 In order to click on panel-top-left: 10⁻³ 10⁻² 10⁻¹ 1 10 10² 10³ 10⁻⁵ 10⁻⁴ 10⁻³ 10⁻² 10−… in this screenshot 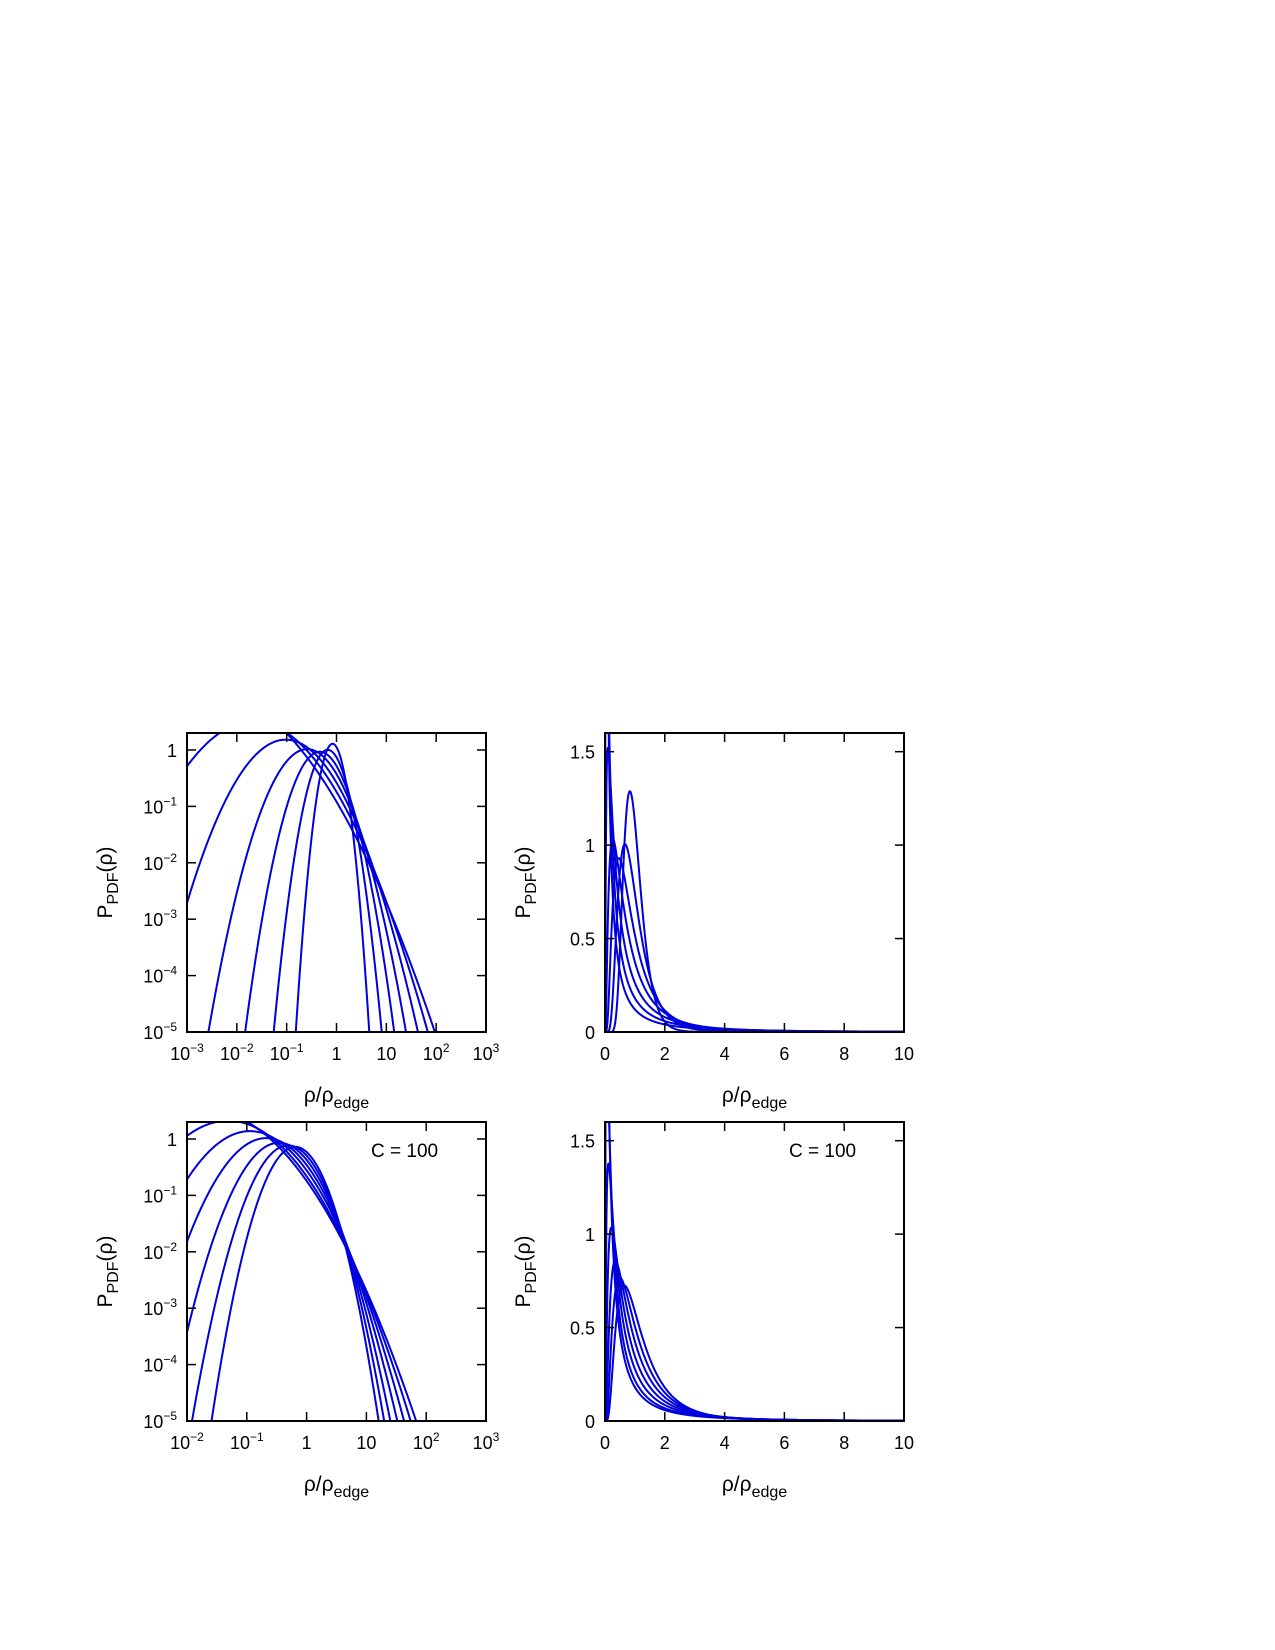, I will do `click(297, 922)`.